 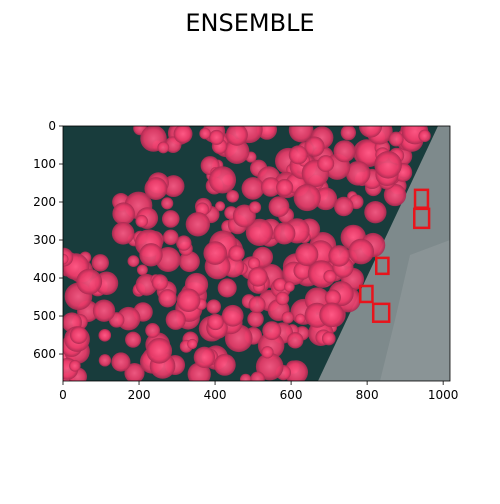 I want to click on x-tick-label: 200, so click(x=139, y=395).